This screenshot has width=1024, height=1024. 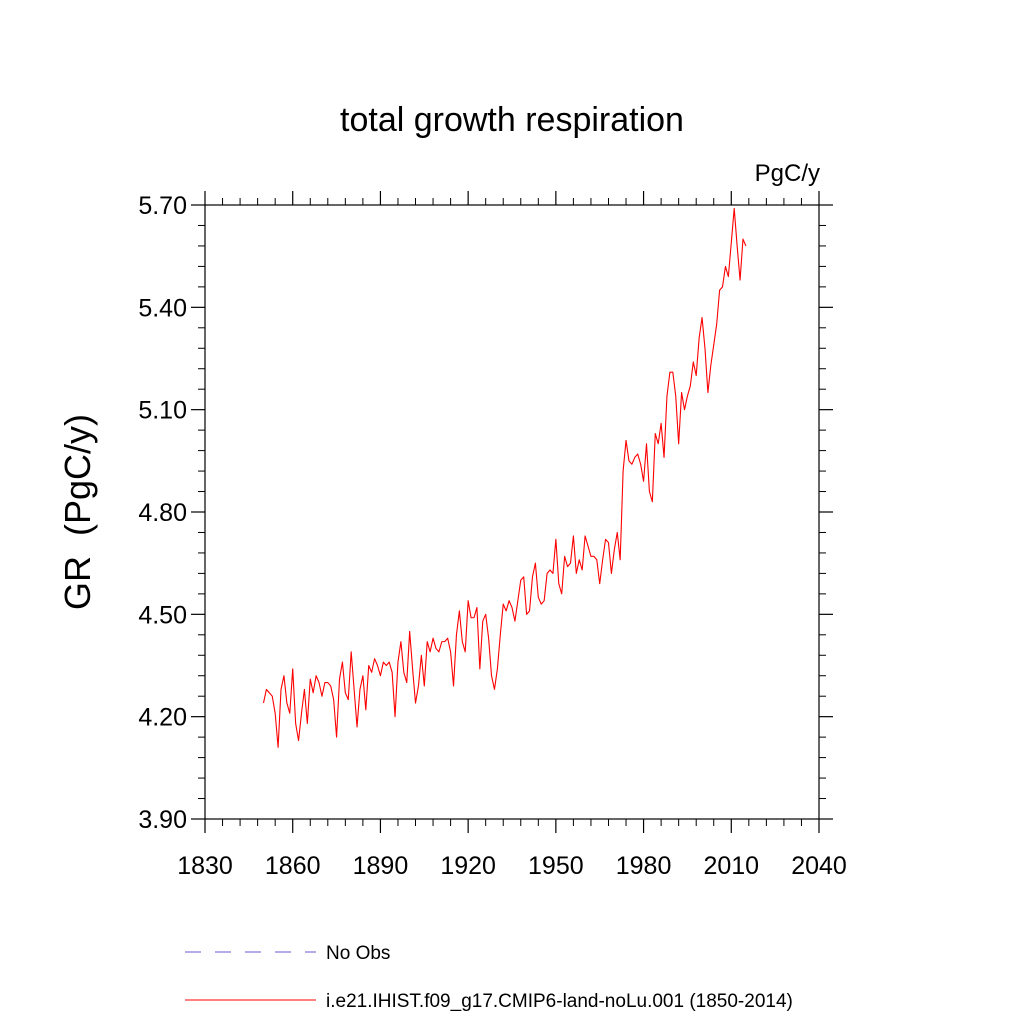 I want to click on y-tick-labels: 3.90 4.20 4.50 4.80 5.10 5.40 5.70, so click(x=162, y=513).